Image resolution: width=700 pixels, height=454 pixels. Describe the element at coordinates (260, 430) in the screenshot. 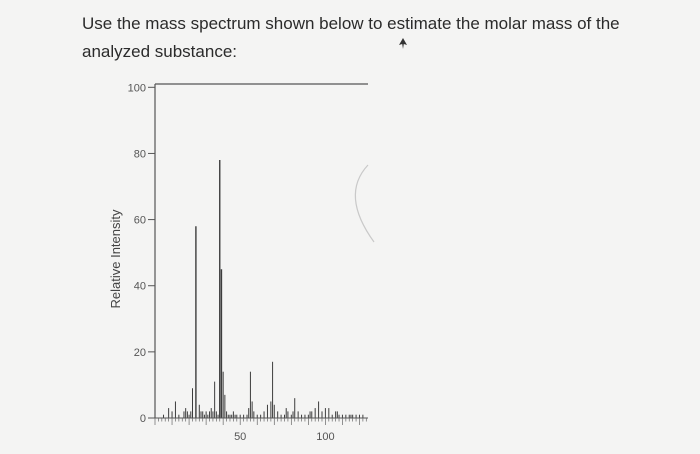

I see `x-axis-ticks: 50 100` at that location.